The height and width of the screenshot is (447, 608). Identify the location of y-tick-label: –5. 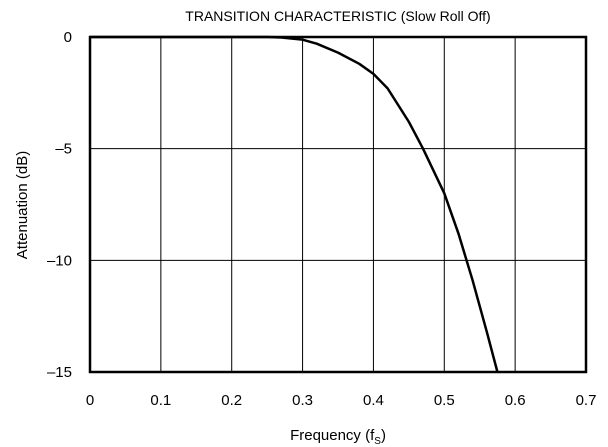
(63, 149).